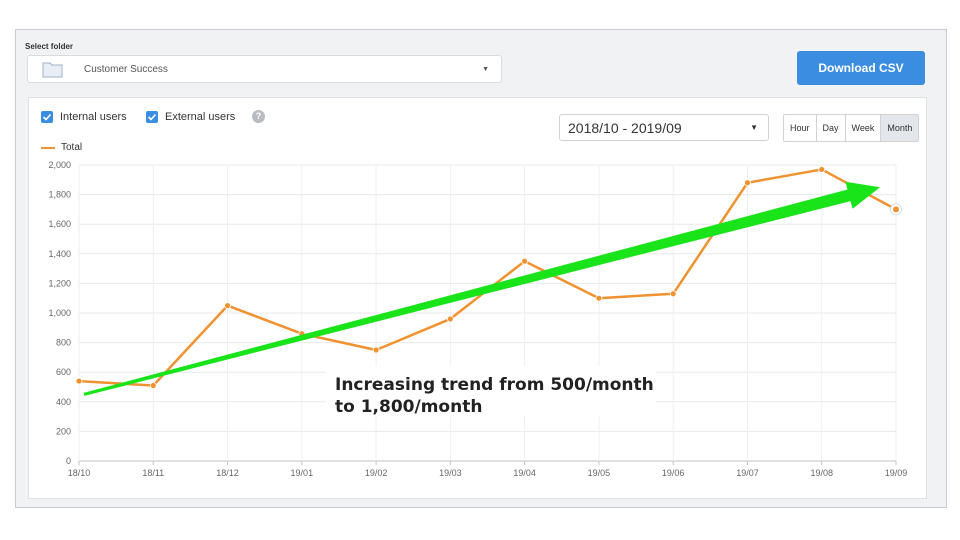  I want to click on legend-swatch, so click(48, 147).